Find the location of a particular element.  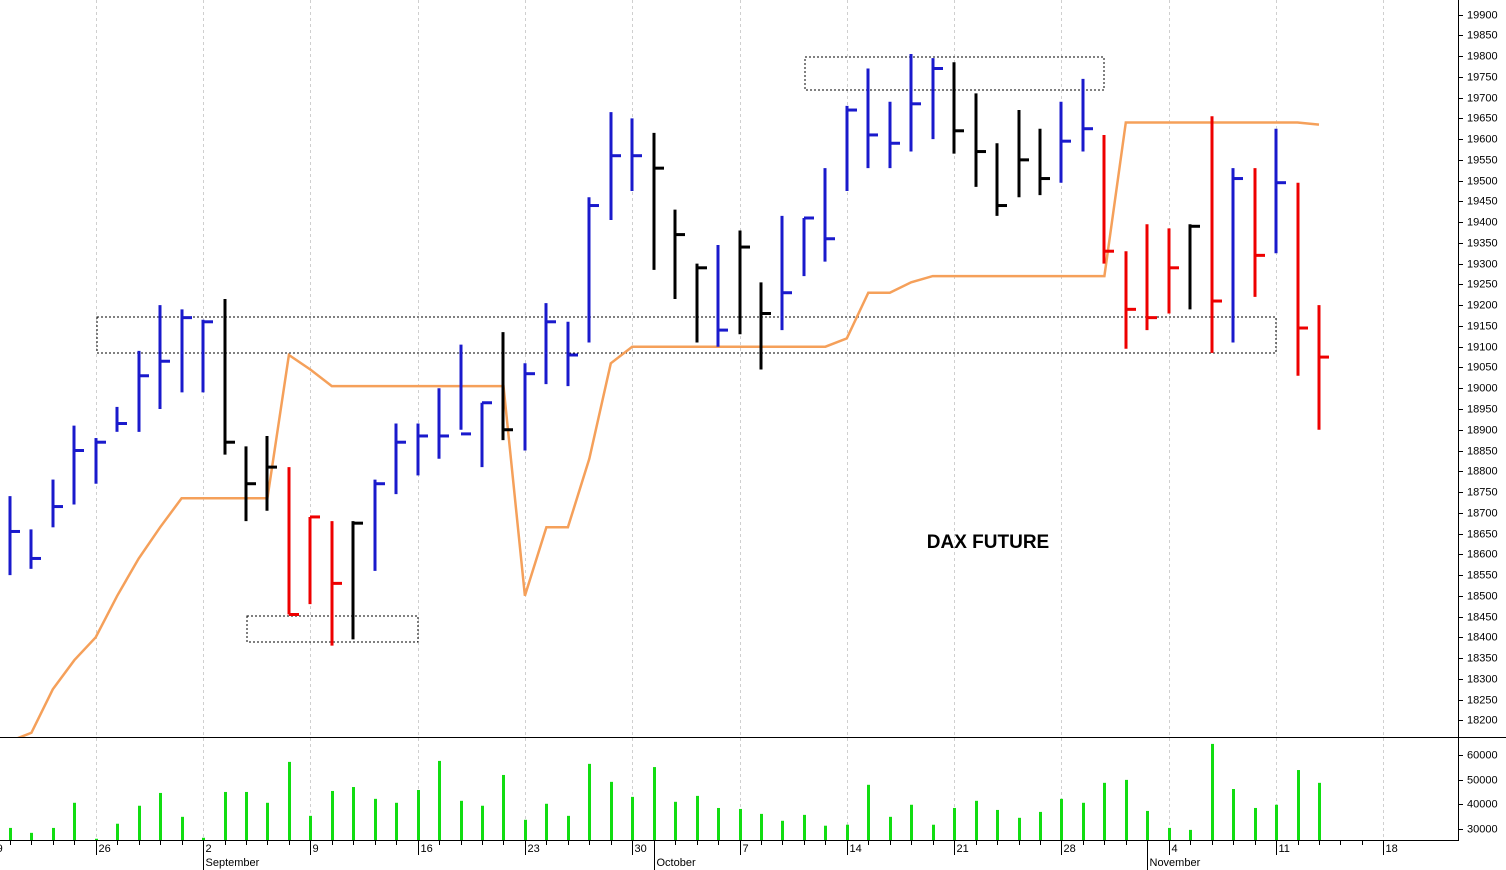

x-tick-label: 2 is located at coordinates (209, 849).